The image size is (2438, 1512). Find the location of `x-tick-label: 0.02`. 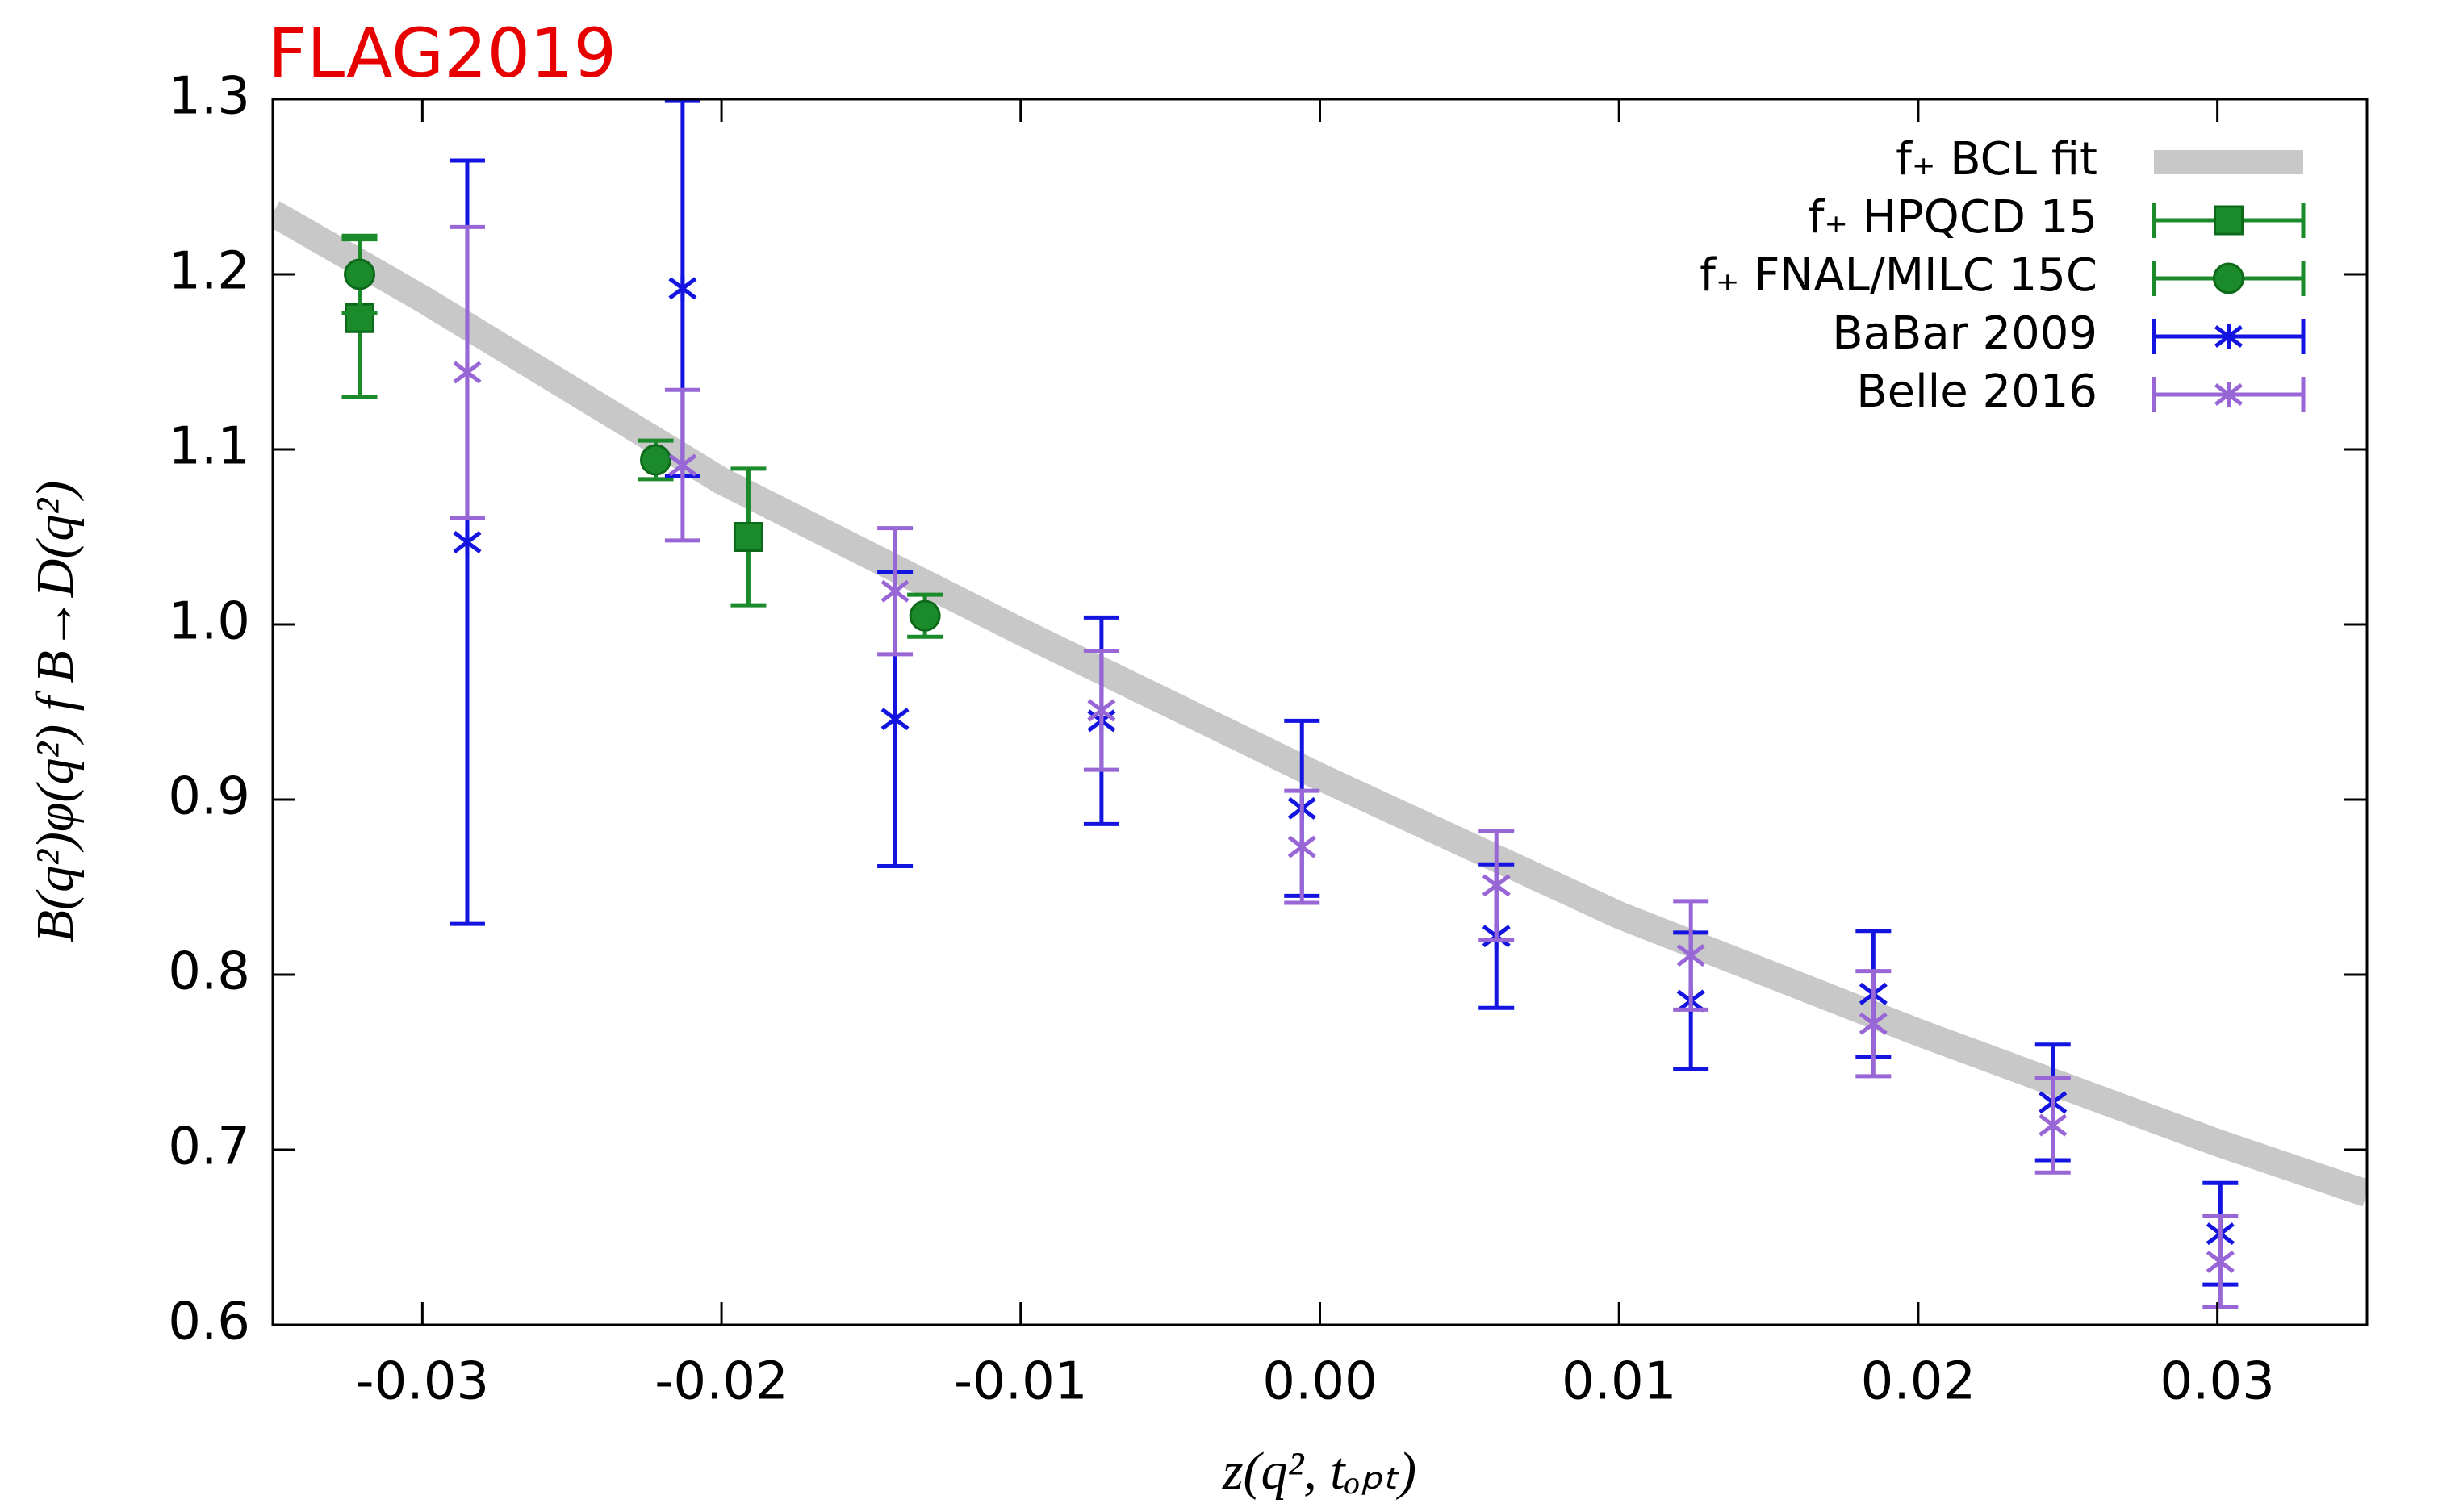

x-tick-label: 0.02 is located at coordinates (1918, 1382).